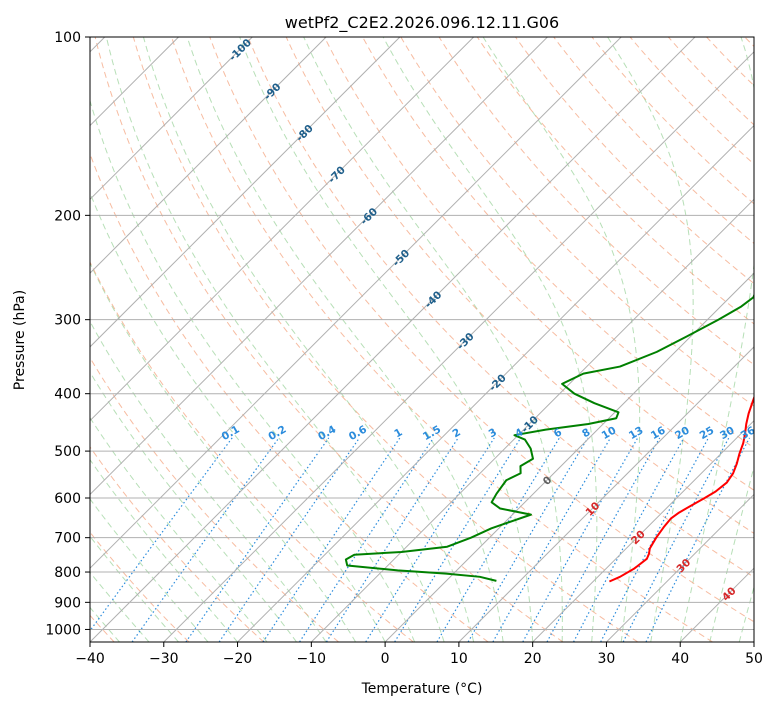 Image resolution: width=775 pixels, height=712 pixels. Describe the element at coordinates (67, 321) in the screenshot. I see `y-tick-label: 300` at that location.